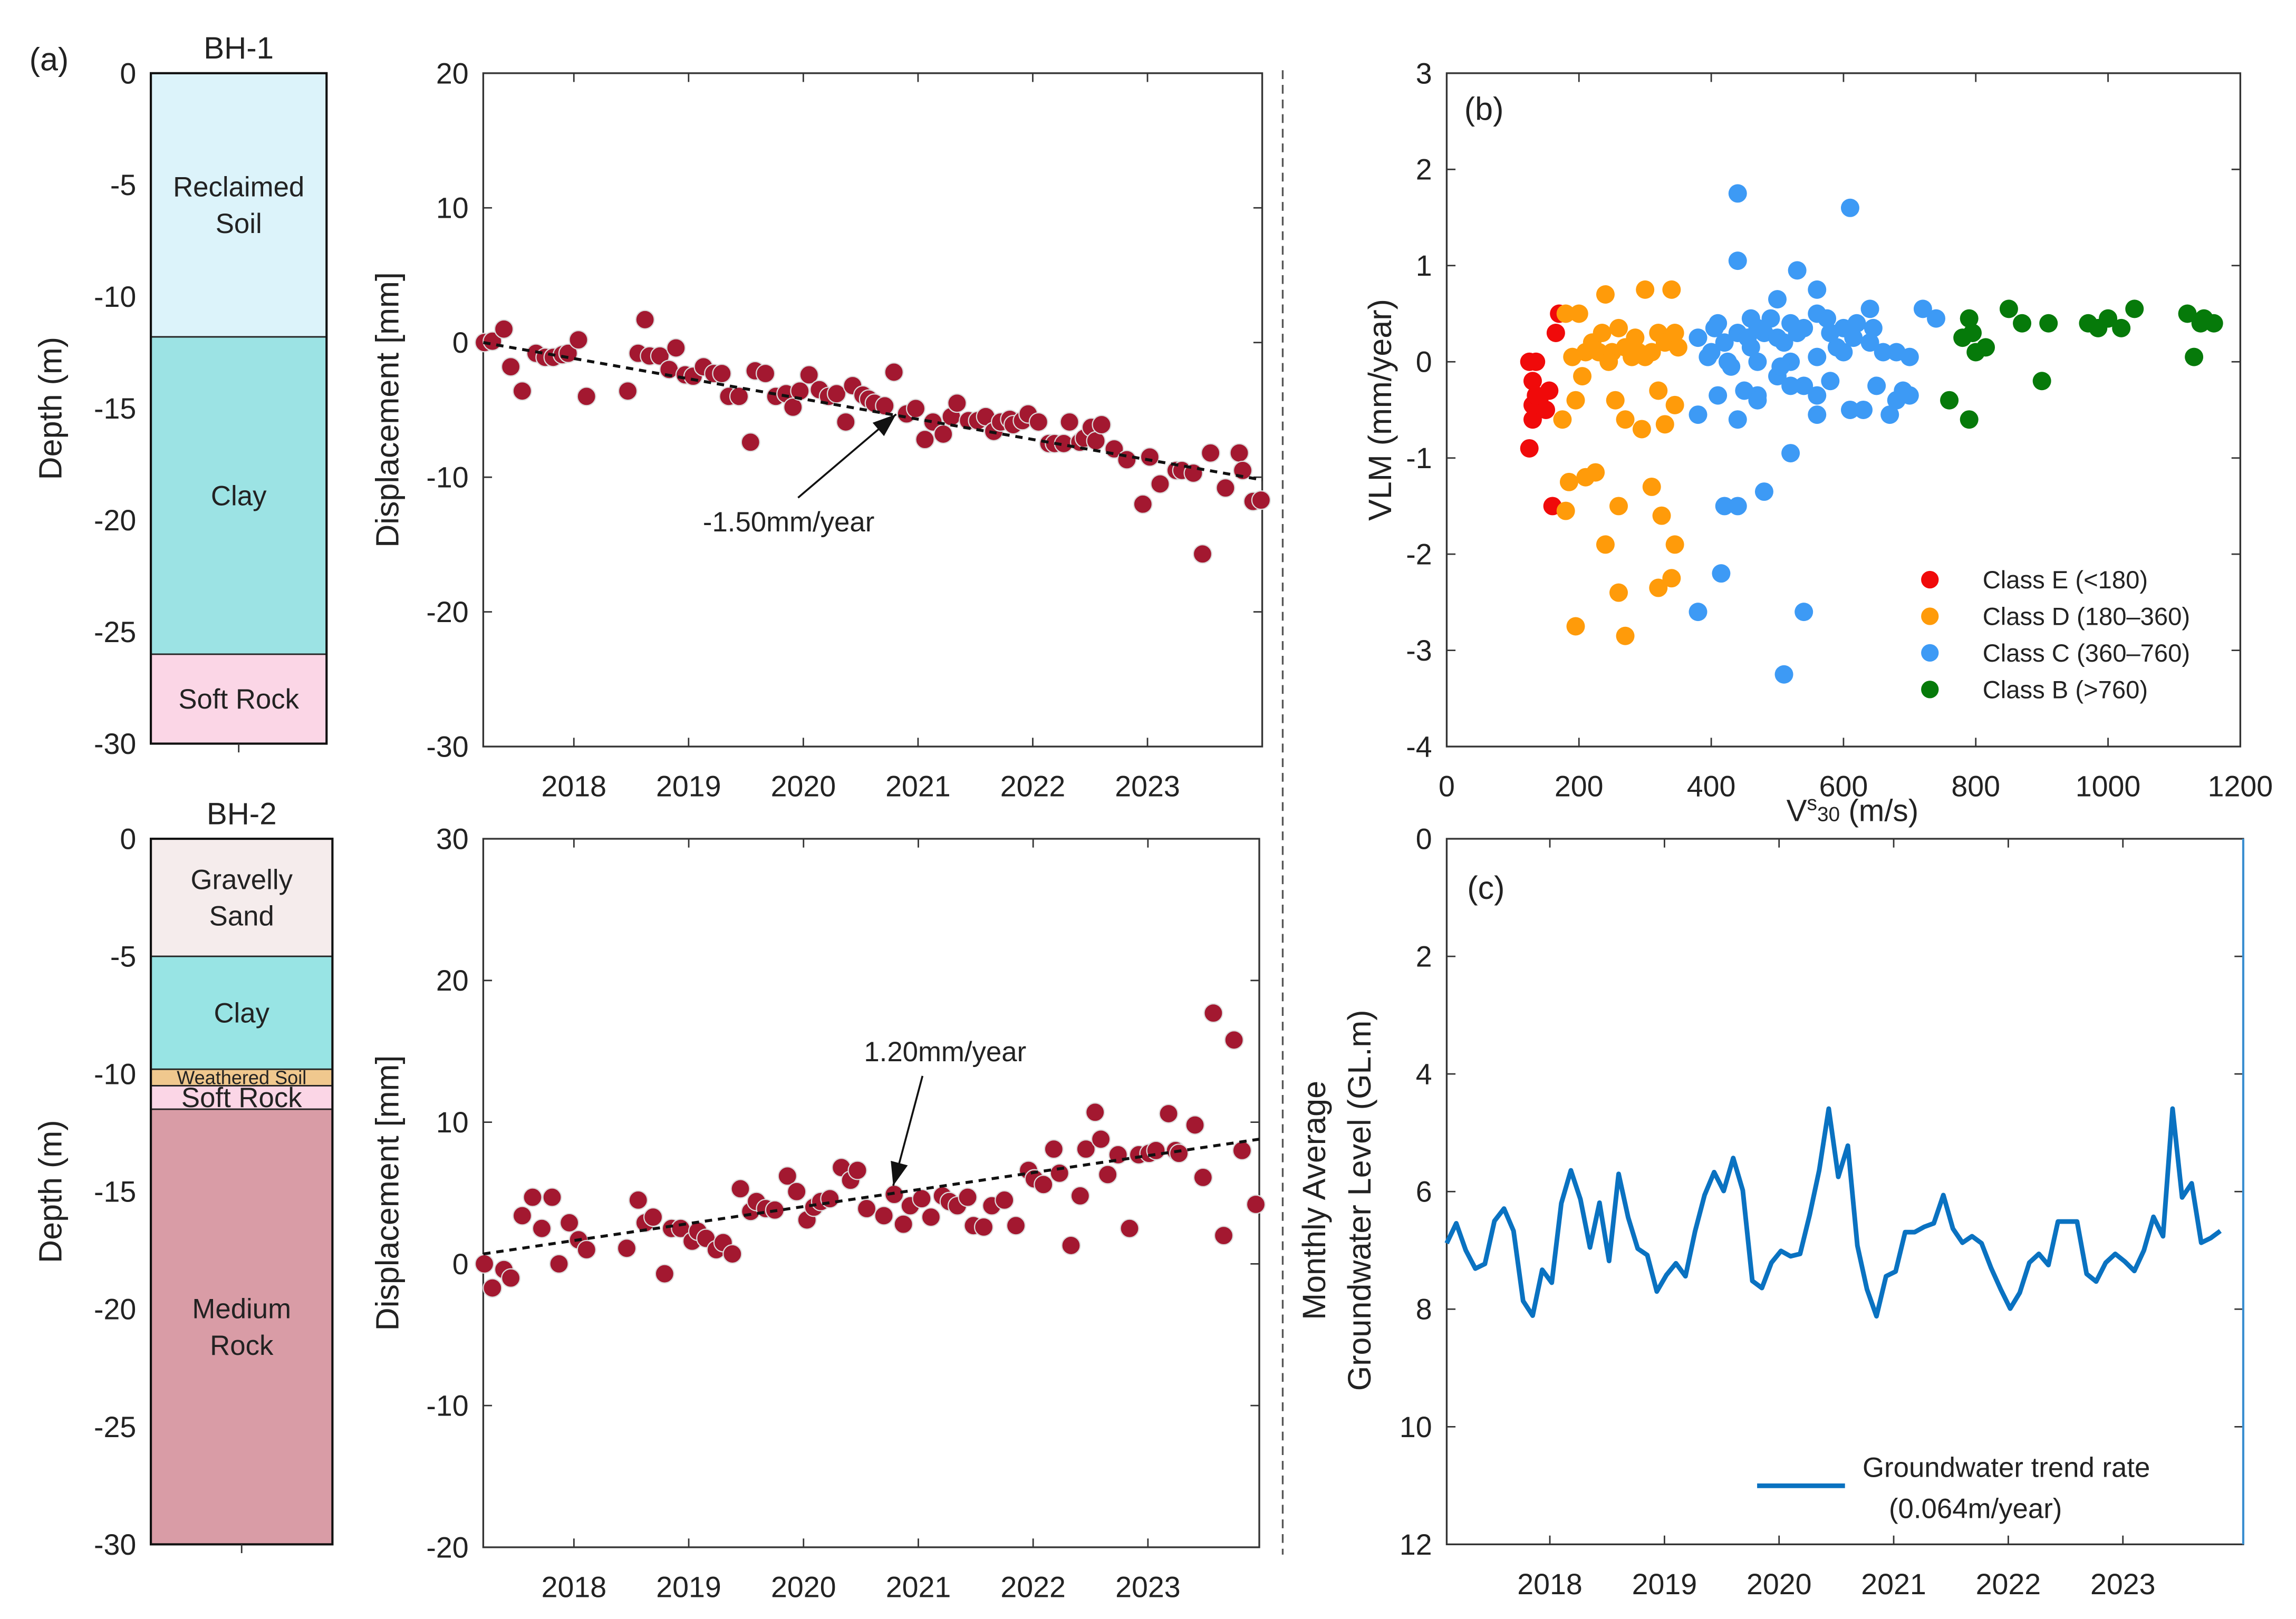  I want to click on x-tick-label: 2020, so click(1779, 1584).